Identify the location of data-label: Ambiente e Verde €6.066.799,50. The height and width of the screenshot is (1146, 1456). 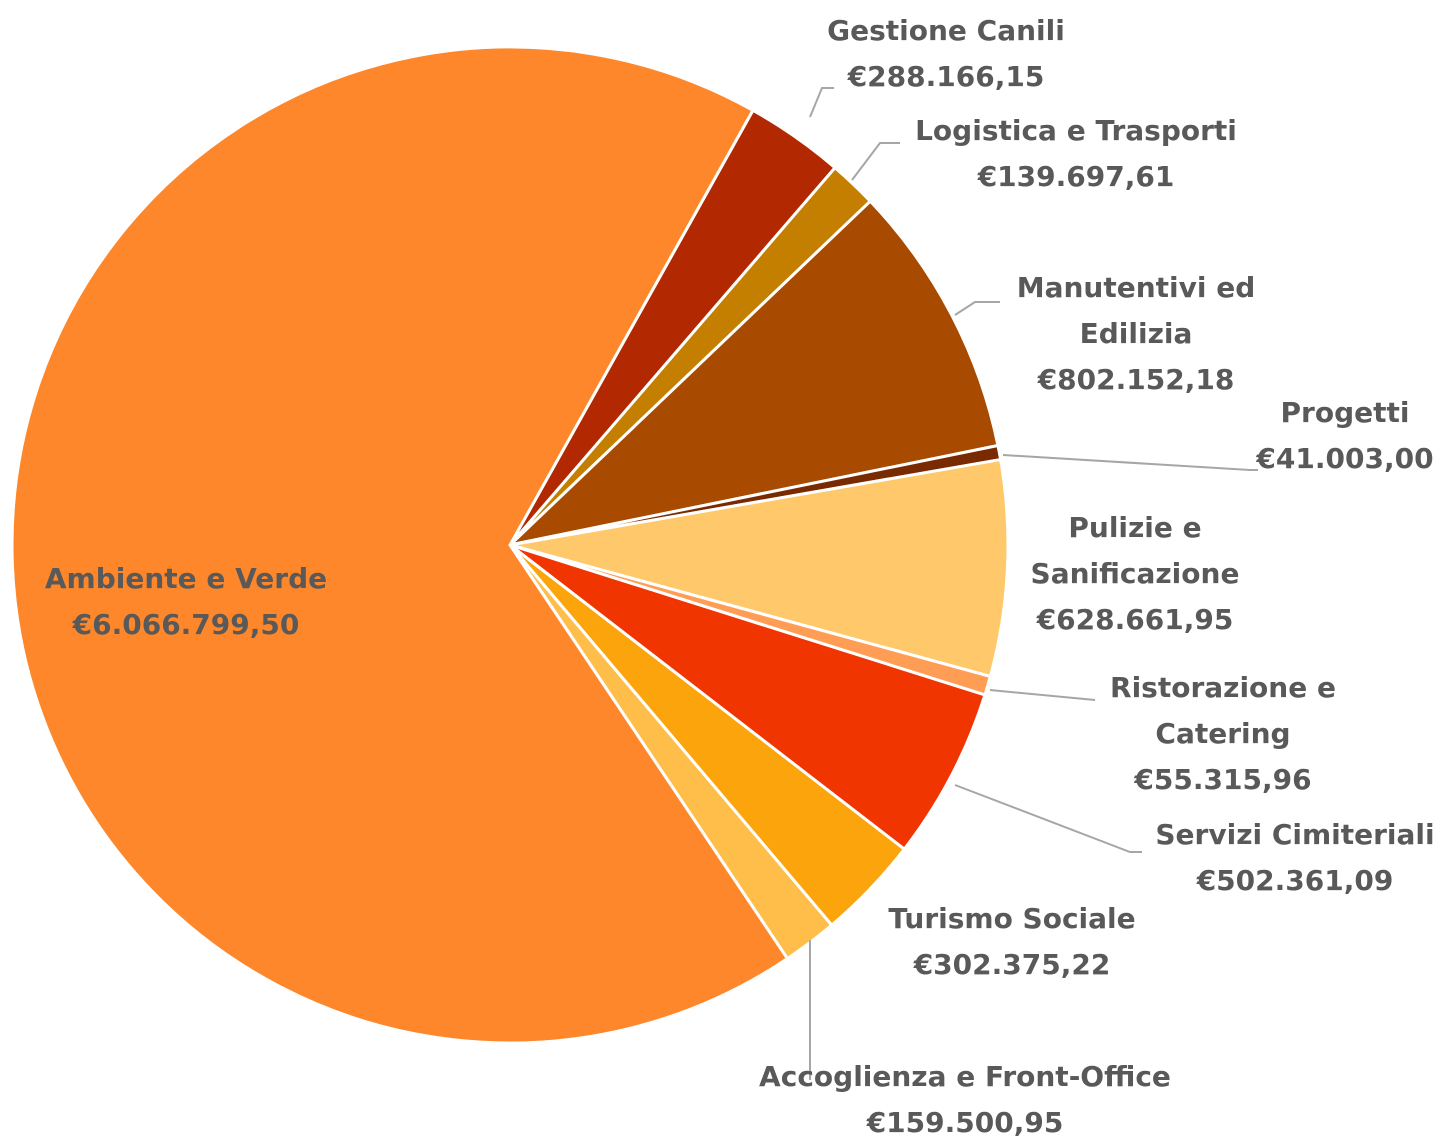
(186, 602).